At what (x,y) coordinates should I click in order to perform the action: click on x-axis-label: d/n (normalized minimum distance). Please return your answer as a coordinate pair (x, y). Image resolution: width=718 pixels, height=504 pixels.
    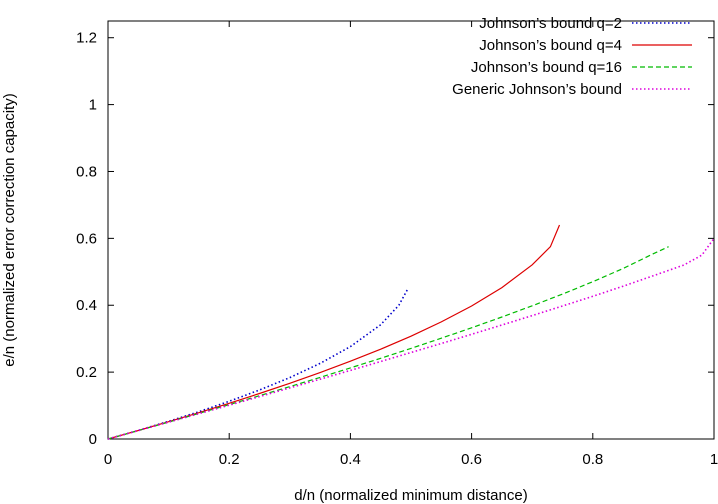
    Looking at the image, I should click on (410, 495).